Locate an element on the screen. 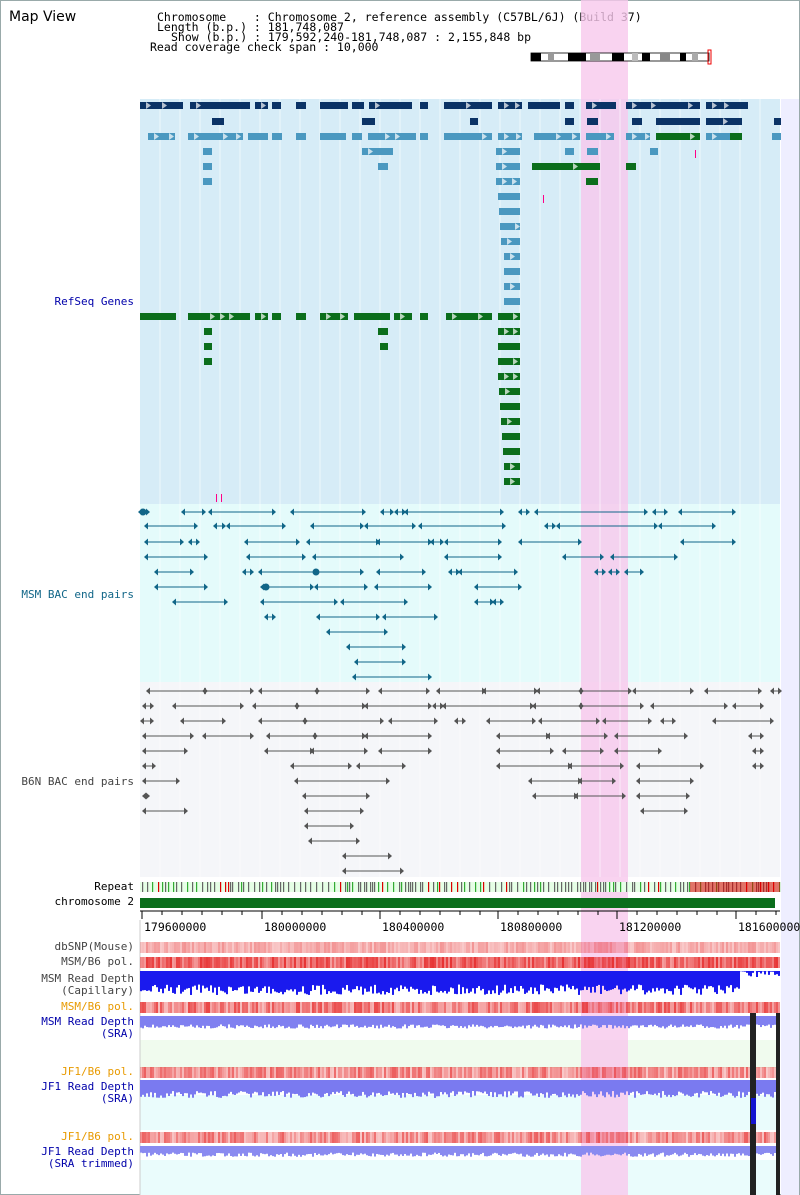  jf1-b6-pol-label: JF1/B6 pol. is located at coordinates (97, 1071).